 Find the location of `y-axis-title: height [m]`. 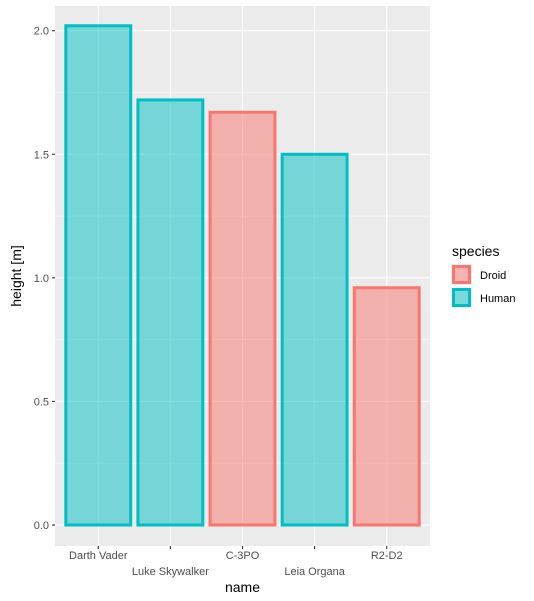

y-axis-title: height [m] is located at coordinates (16, 275).